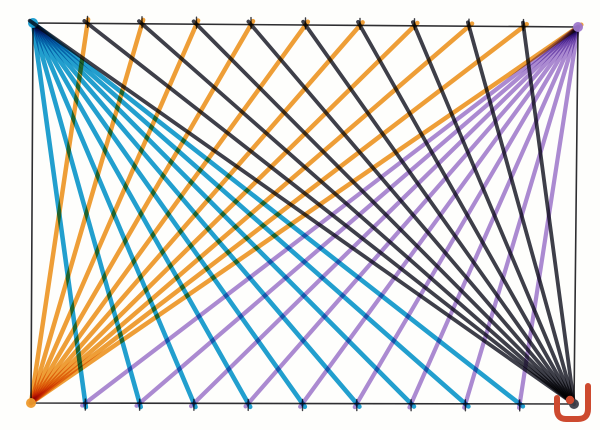 Image resolution: width=600 pixels, height=430 pixels. I want to click on red-marker-annotation, so click(572, 402).